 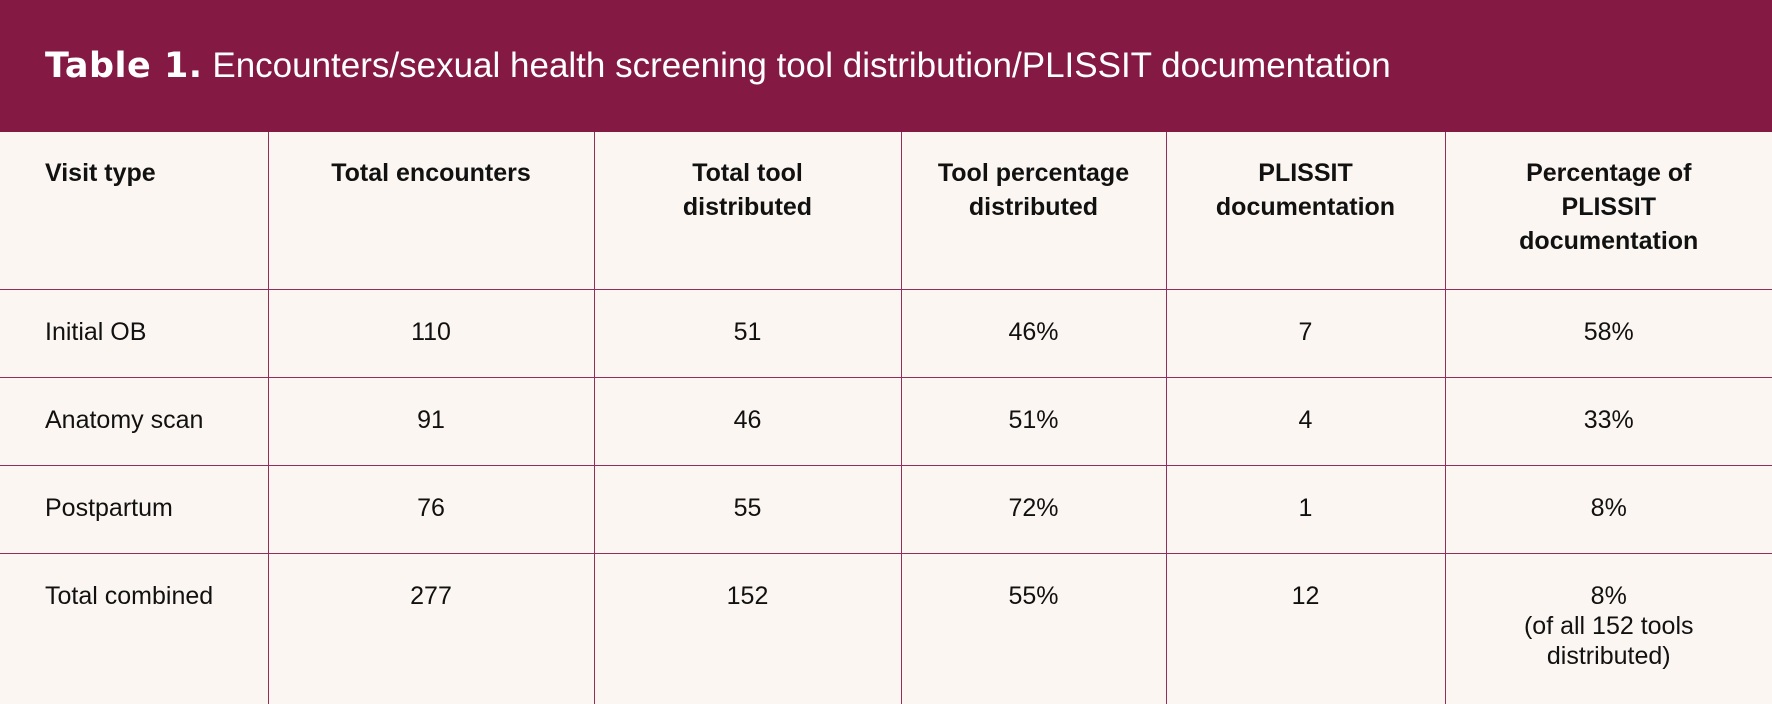 I want to click on table-cell: 51, so click(x=747, y=333).